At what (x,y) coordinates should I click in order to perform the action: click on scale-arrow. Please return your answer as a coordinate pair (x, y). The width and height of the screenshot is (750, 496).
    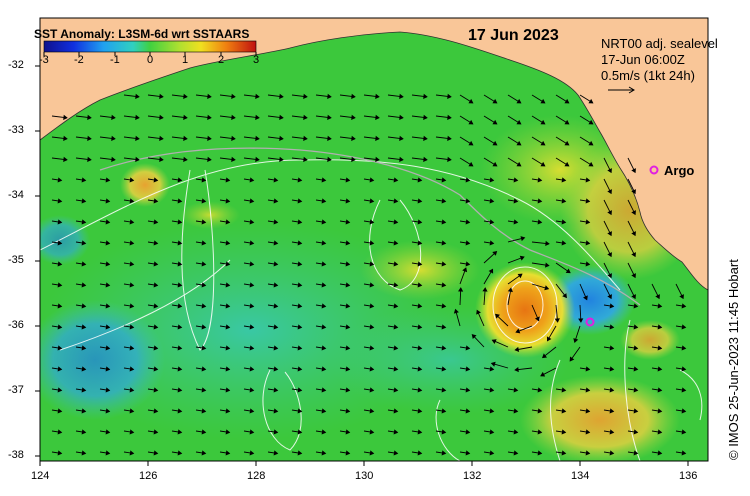
    Looking at the image, I should click on (621, 90).